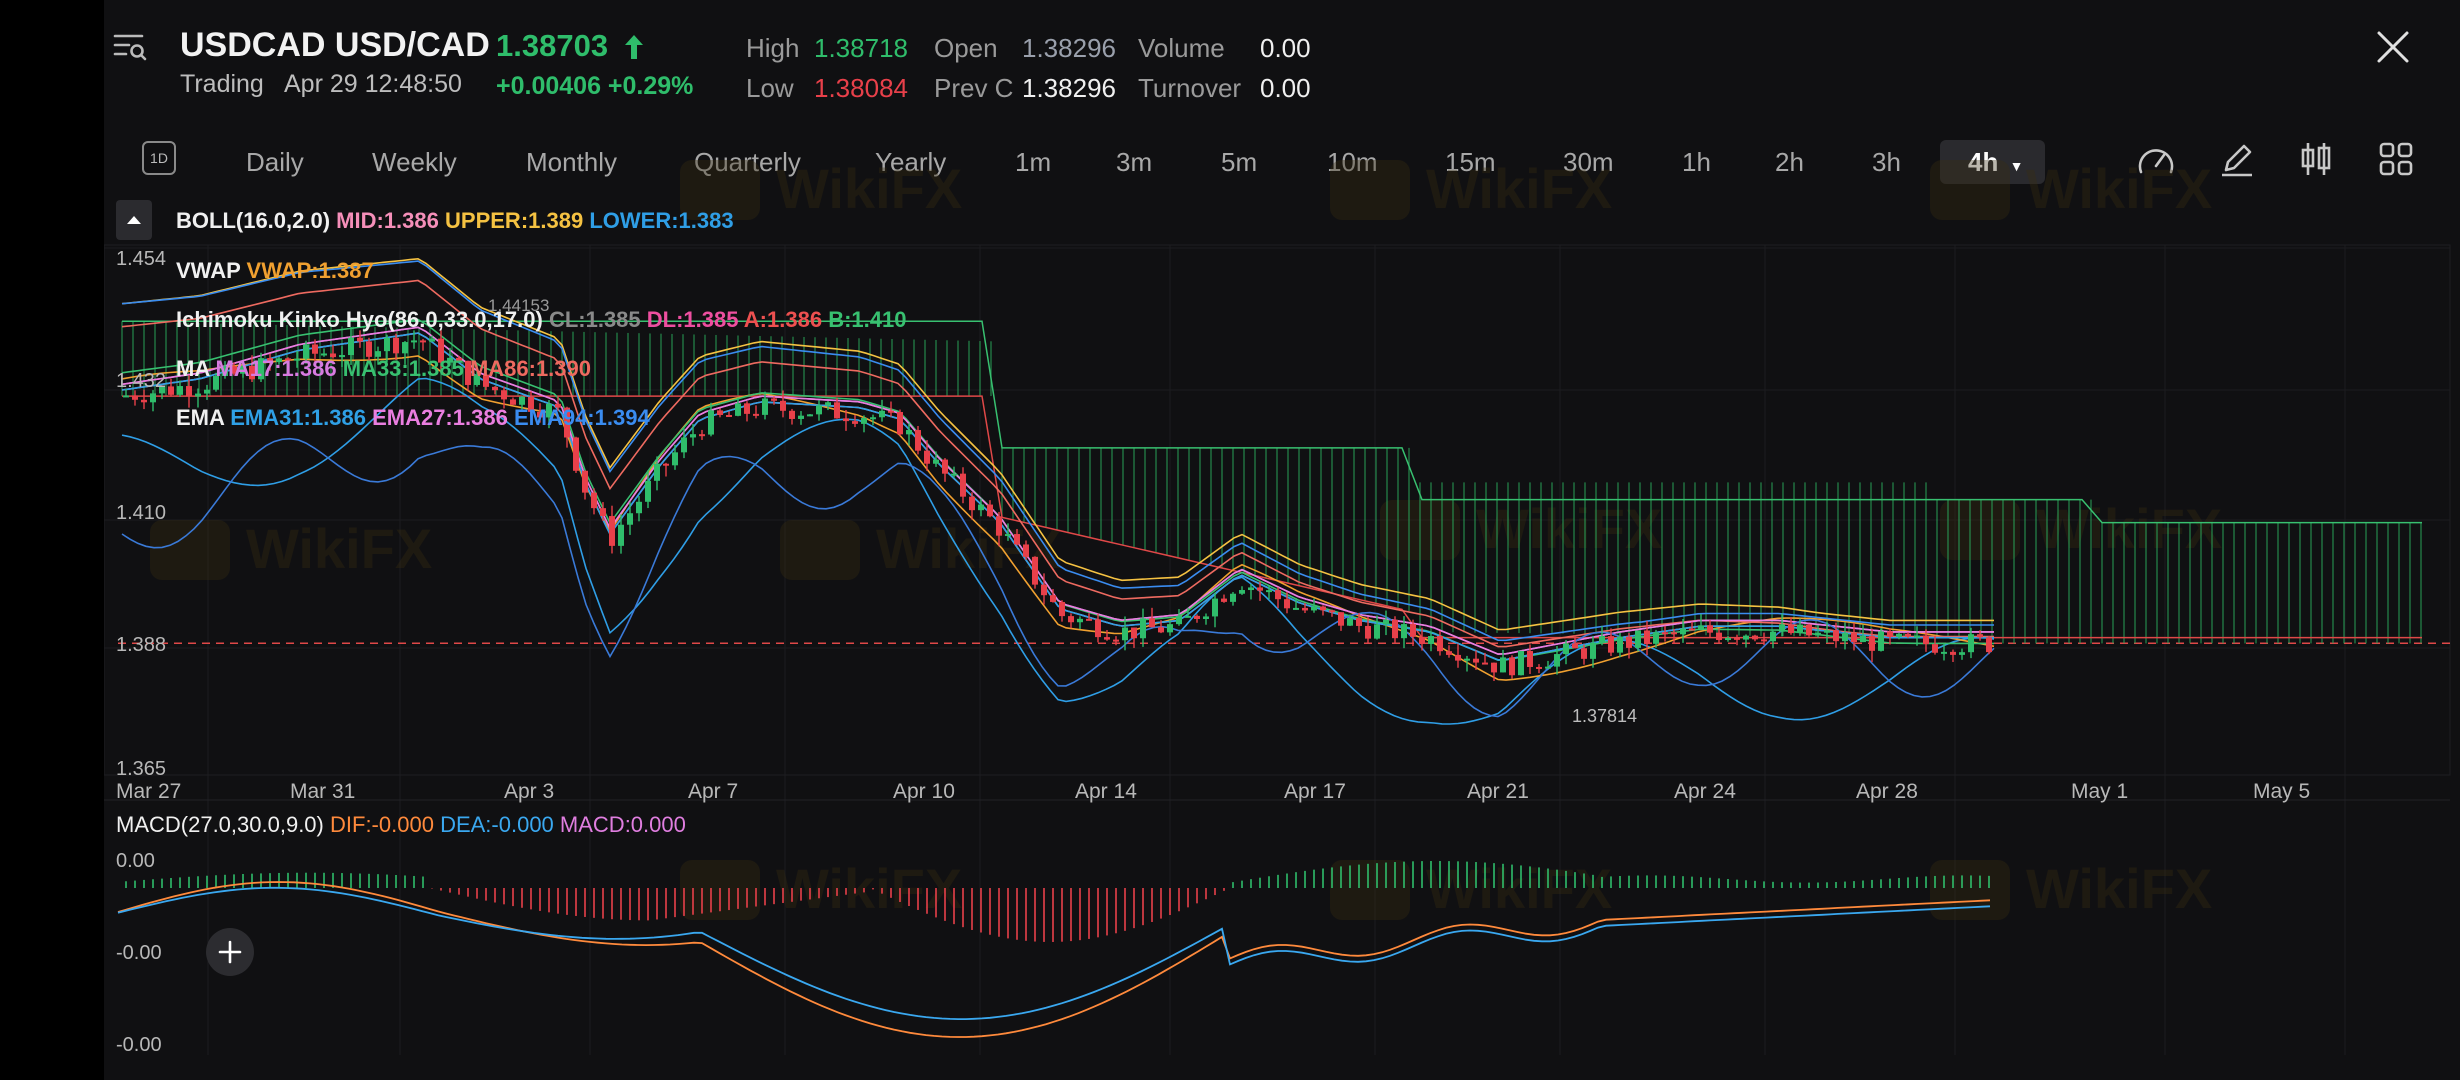 The image size is (2460, 1080). What do you see at coordinates (323, 791) in the screenshot?
I see `date-label-1: Mar 31` at bounding box center [323, 791].